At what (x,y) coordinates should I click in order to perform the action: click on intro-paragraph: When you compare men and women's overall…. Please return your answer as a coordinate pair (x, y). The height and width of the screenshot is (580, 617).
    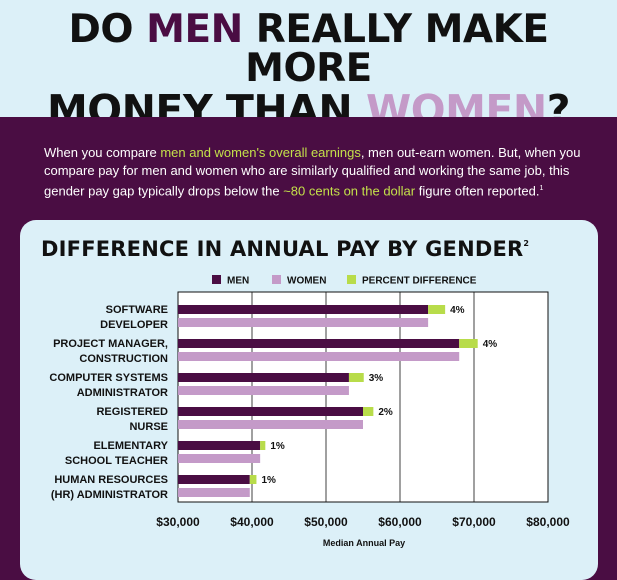
    Looking at the image, I should click on (324, 172).